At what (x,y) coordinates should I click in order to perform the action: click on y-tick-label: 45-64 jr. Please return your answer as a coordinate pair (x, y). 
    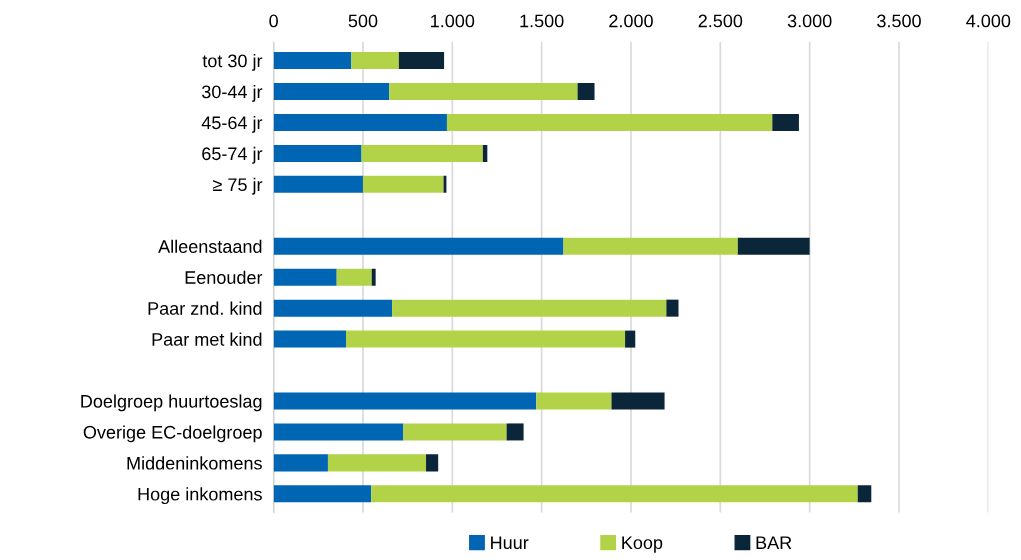
    Looking at the image, I should click on (232, 124).